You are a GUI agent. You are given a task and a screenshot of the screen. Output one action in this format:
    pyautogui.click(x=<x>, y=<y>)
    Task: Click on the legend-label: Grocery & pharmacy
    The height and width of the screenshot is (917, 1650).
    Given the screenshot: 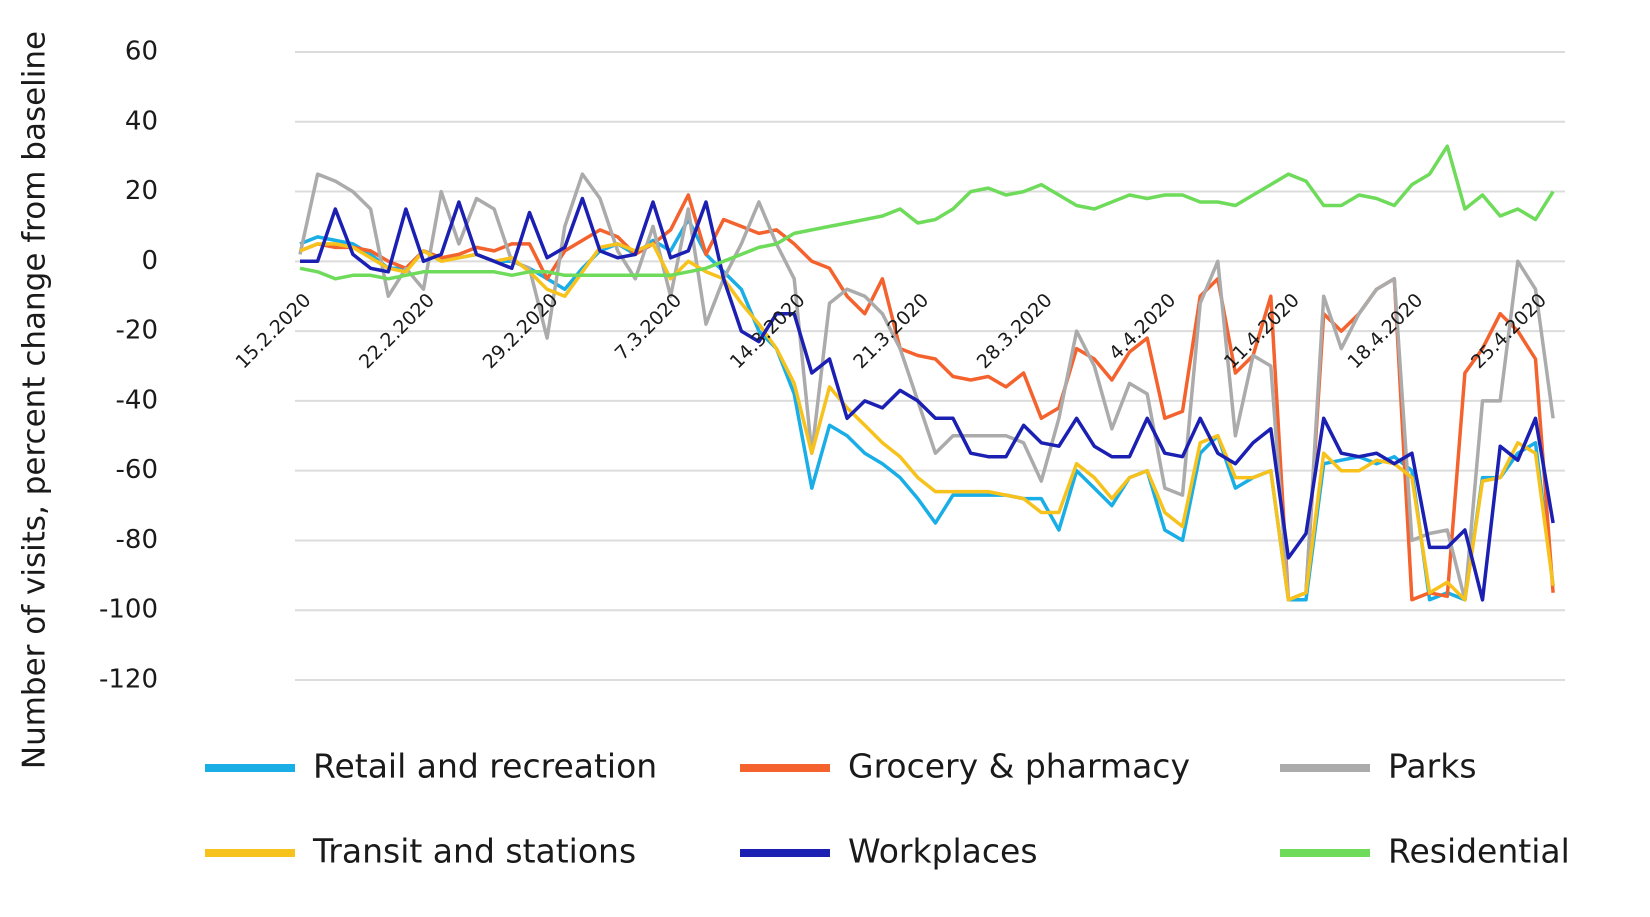 What is the action you would take?
    pyautogui.click(x=1019, y=766)
    